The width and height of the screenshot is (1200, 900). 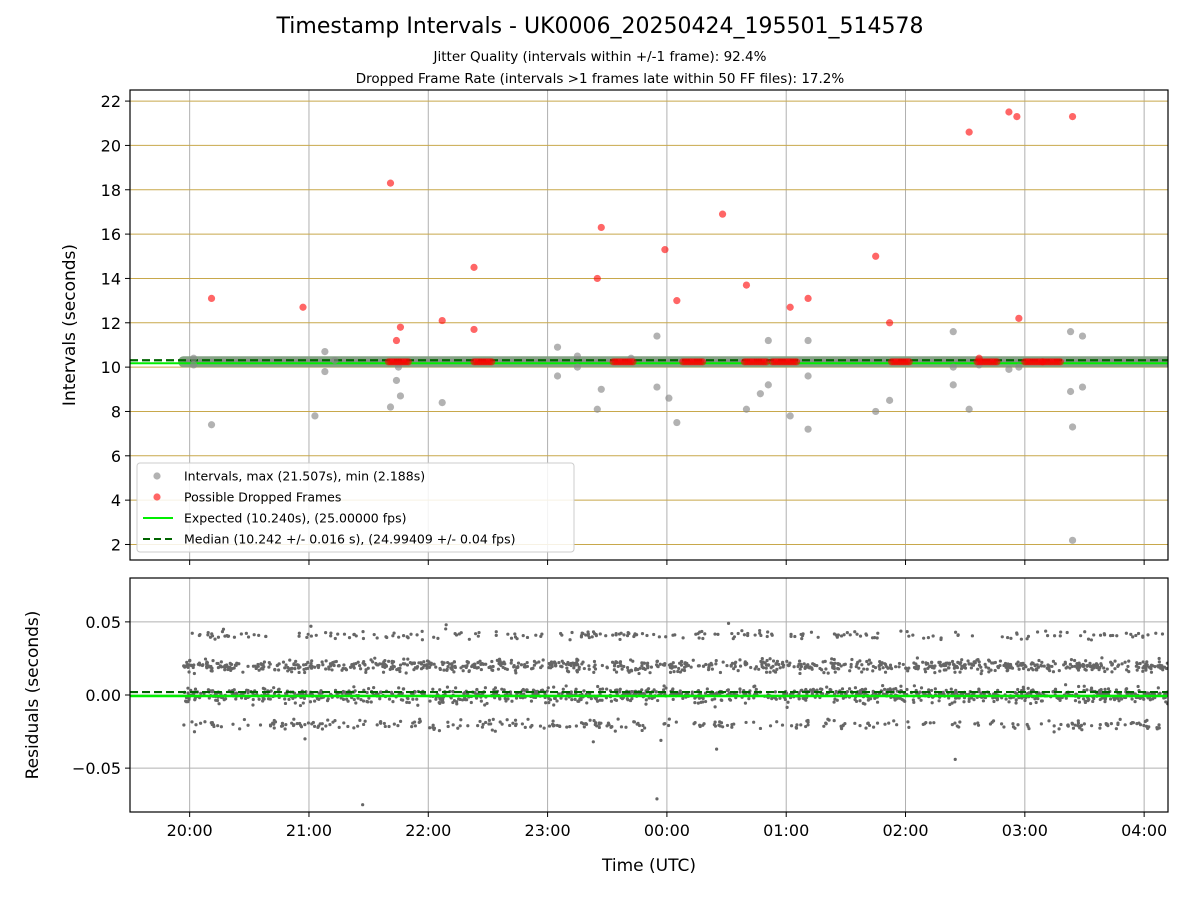 I want to click on y-tick-label: 4, so click(x=116, y=500).